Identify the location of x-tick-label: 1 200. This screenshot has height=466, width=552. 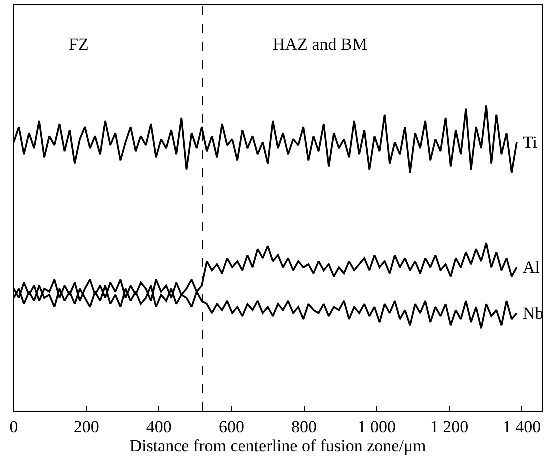
(449, 427).